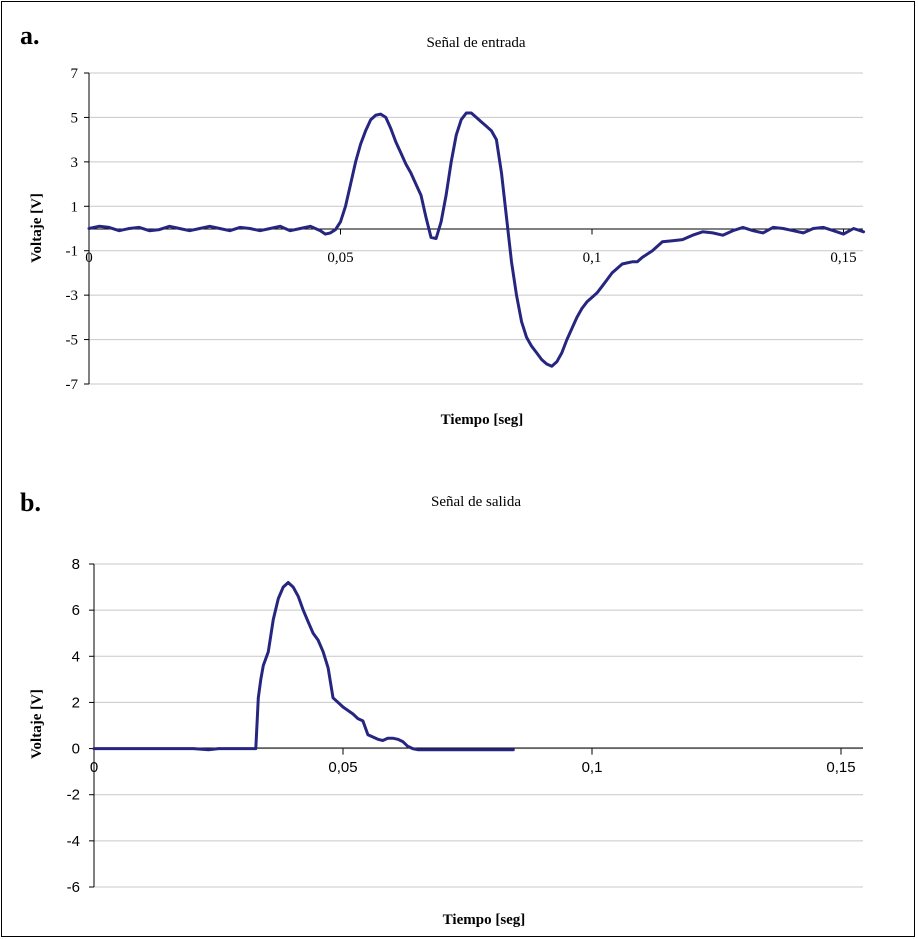  I want to click on y-tick-label: 7, so click(75, 74).